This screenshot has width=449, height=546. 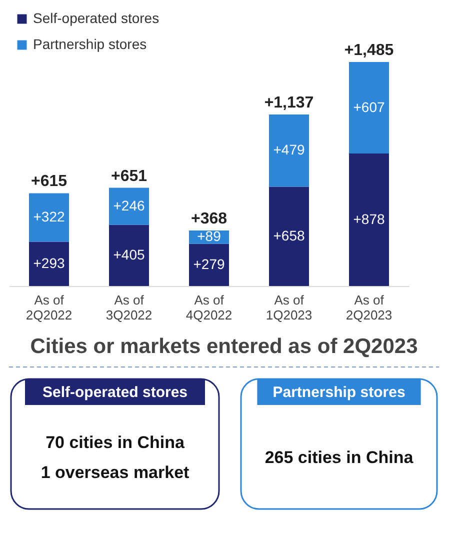 What do you see at coordinates (369, 307) in the screenshot?
I see `x-tick-label: As of 2Q2023` at bounding box center [369, 307].